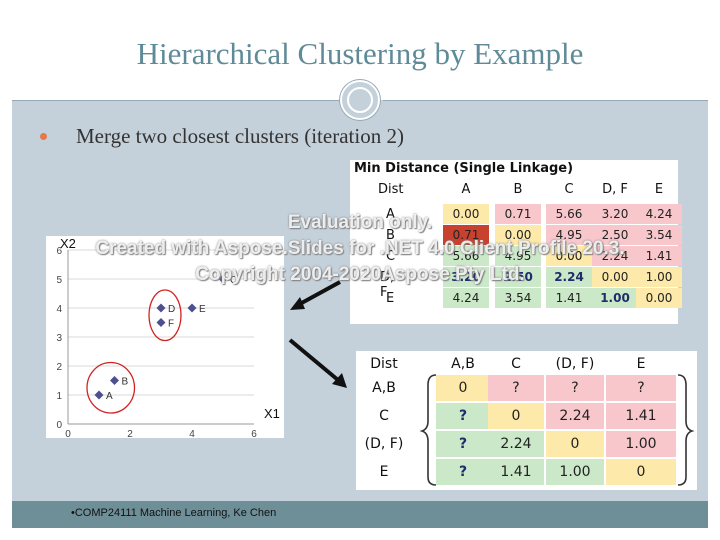  What do you see at coordinates (254, 433) in the screenshot?
I see `x-tick-label: 6` at bounding box center [254, 433].